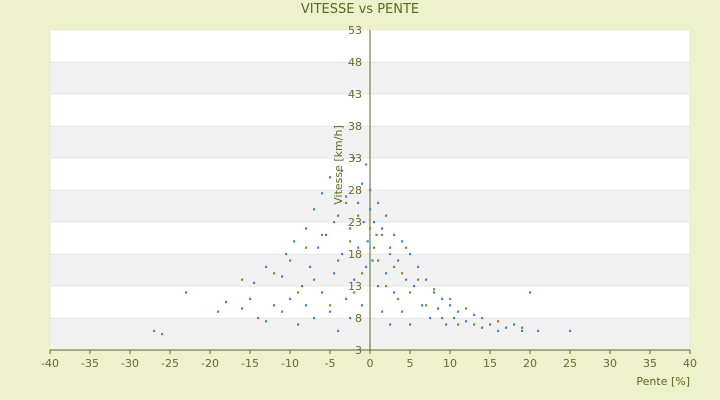  I want to click on x-tick-label: 0, so click(370, 363).